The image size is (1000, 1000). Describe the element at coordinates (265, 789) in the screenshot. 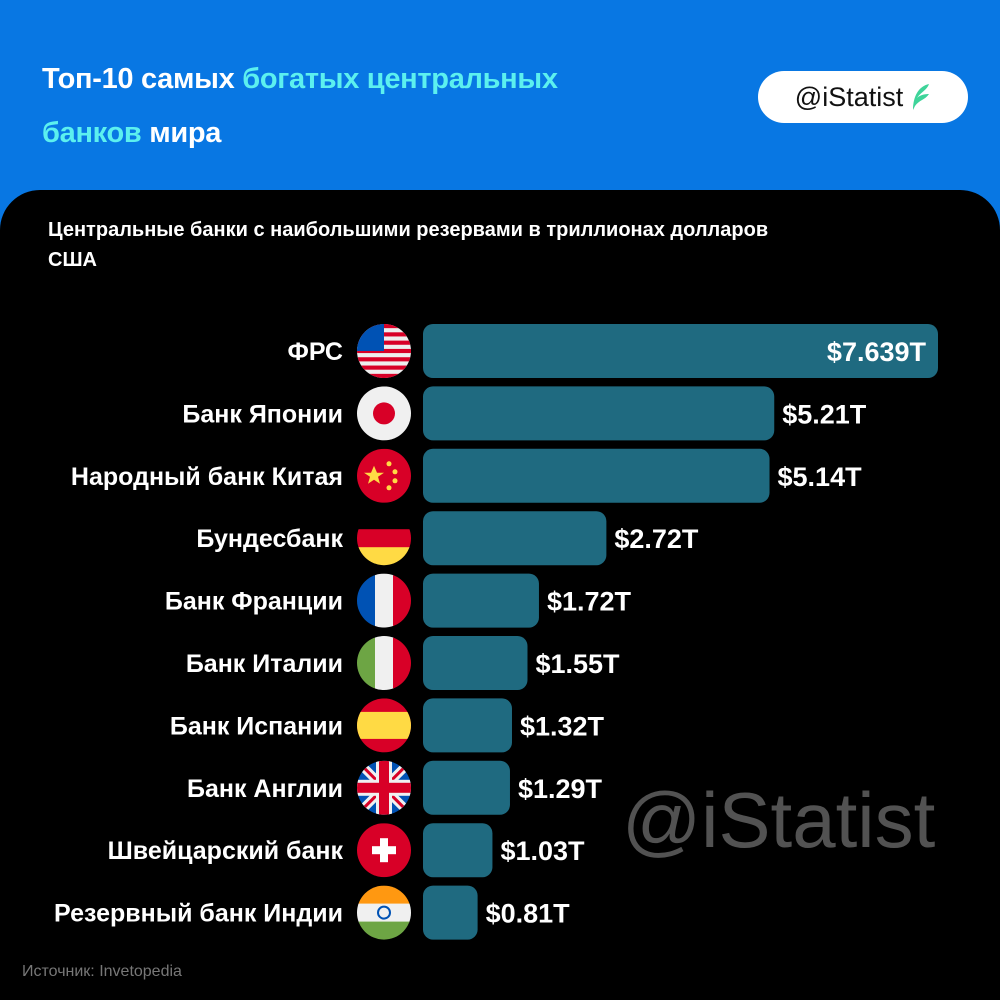

I see `category-label: Банк Англии` at that location.